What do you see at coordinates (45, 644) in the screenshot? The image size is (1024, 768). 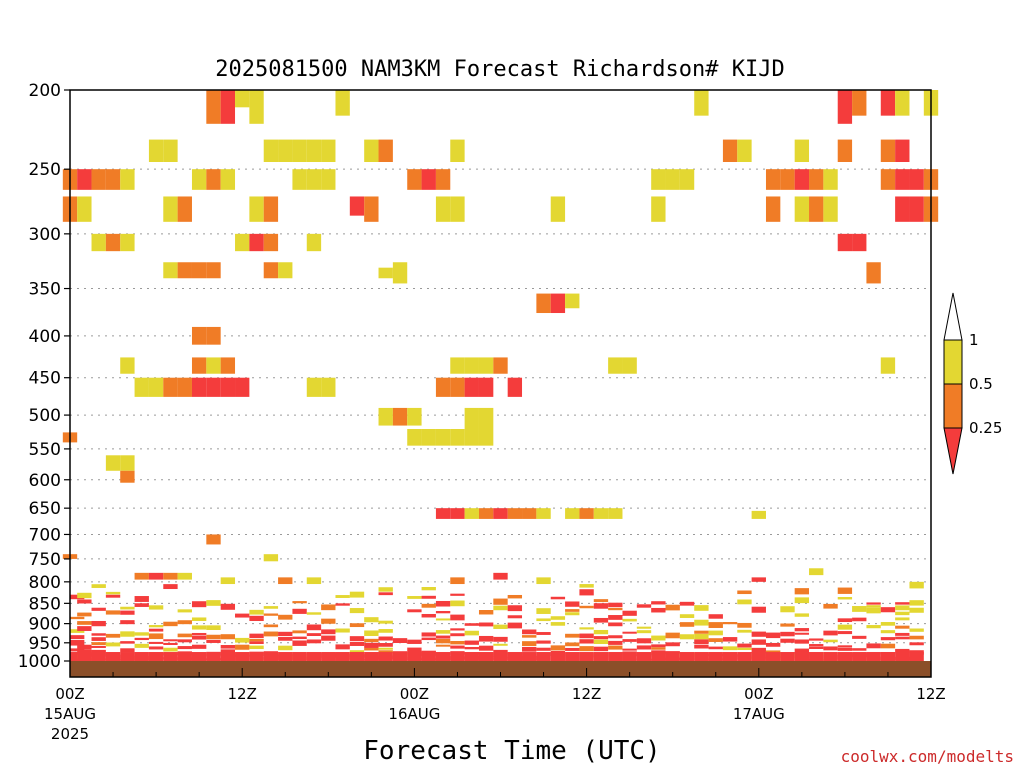 I see `y-tick-label: 950` at bounding box center [45, 644].